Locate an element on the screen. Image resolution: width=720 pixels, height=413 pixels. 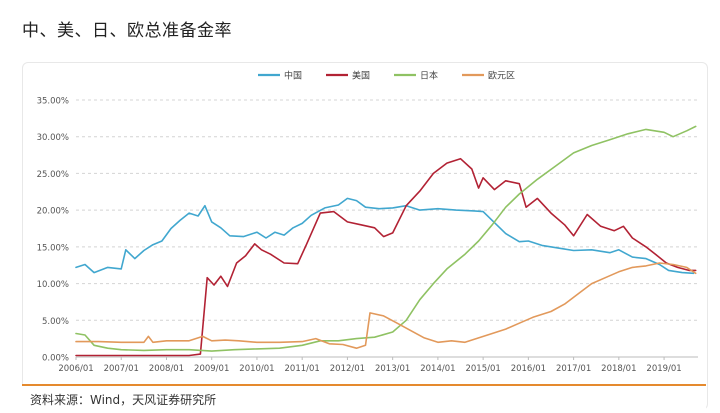
page-title: 中、美、日、欧总准备金率 is located at coordinates (127, 31).